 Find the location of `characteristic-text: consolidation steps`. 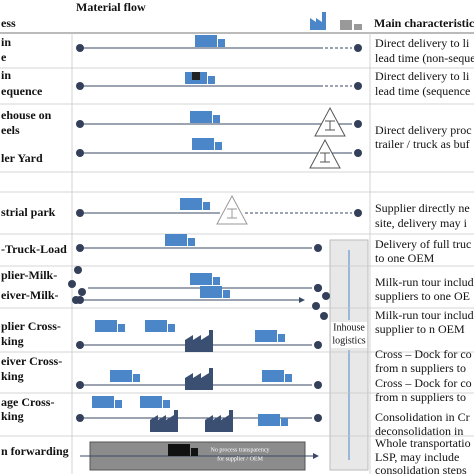

characteristic-text: consolidation steps is located at coordinates (421, 468).